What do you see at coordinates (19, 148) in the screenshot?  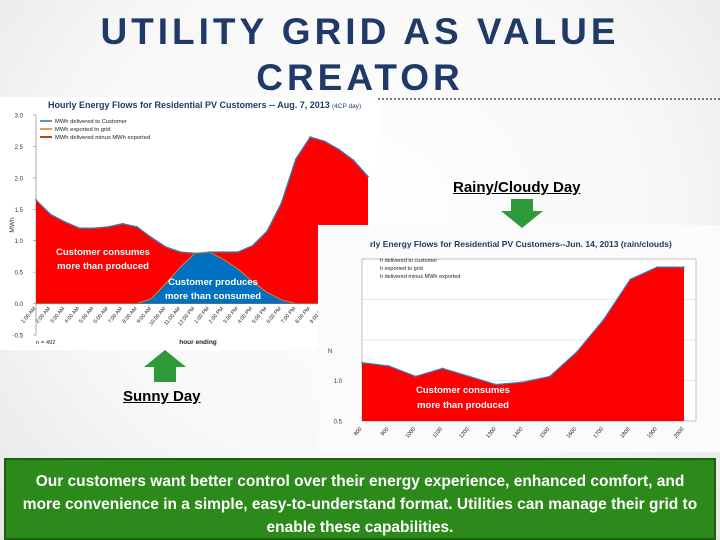 I see `y-tick-label: 2.5` at bounding box center [19, 148].